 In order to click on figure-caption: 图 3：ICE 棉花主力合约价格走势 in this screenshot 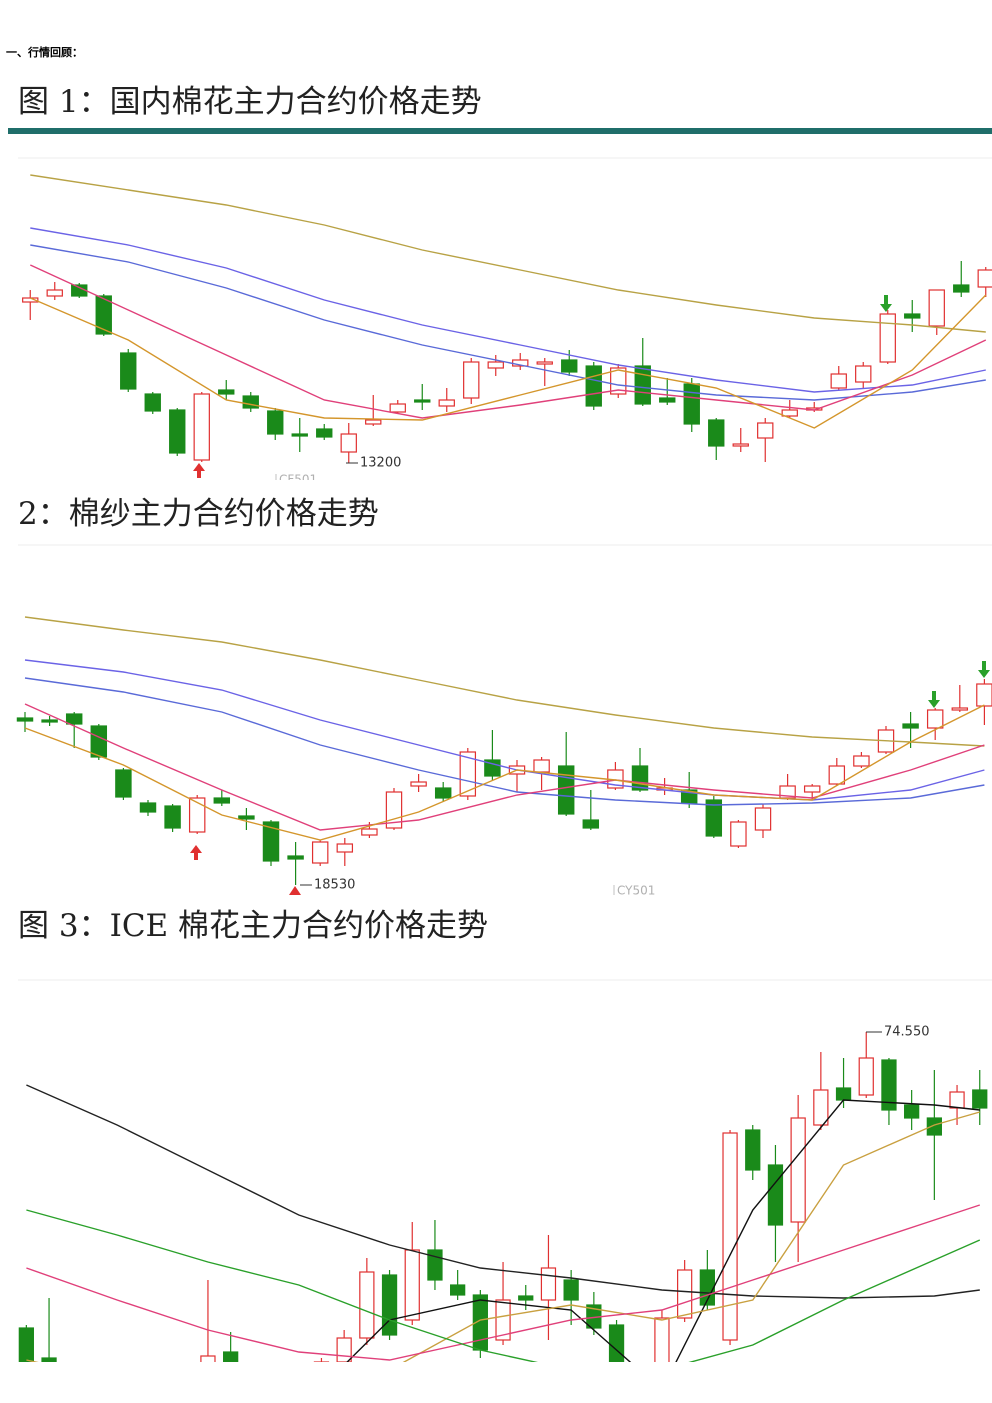, I will do `click(253, 926)`.